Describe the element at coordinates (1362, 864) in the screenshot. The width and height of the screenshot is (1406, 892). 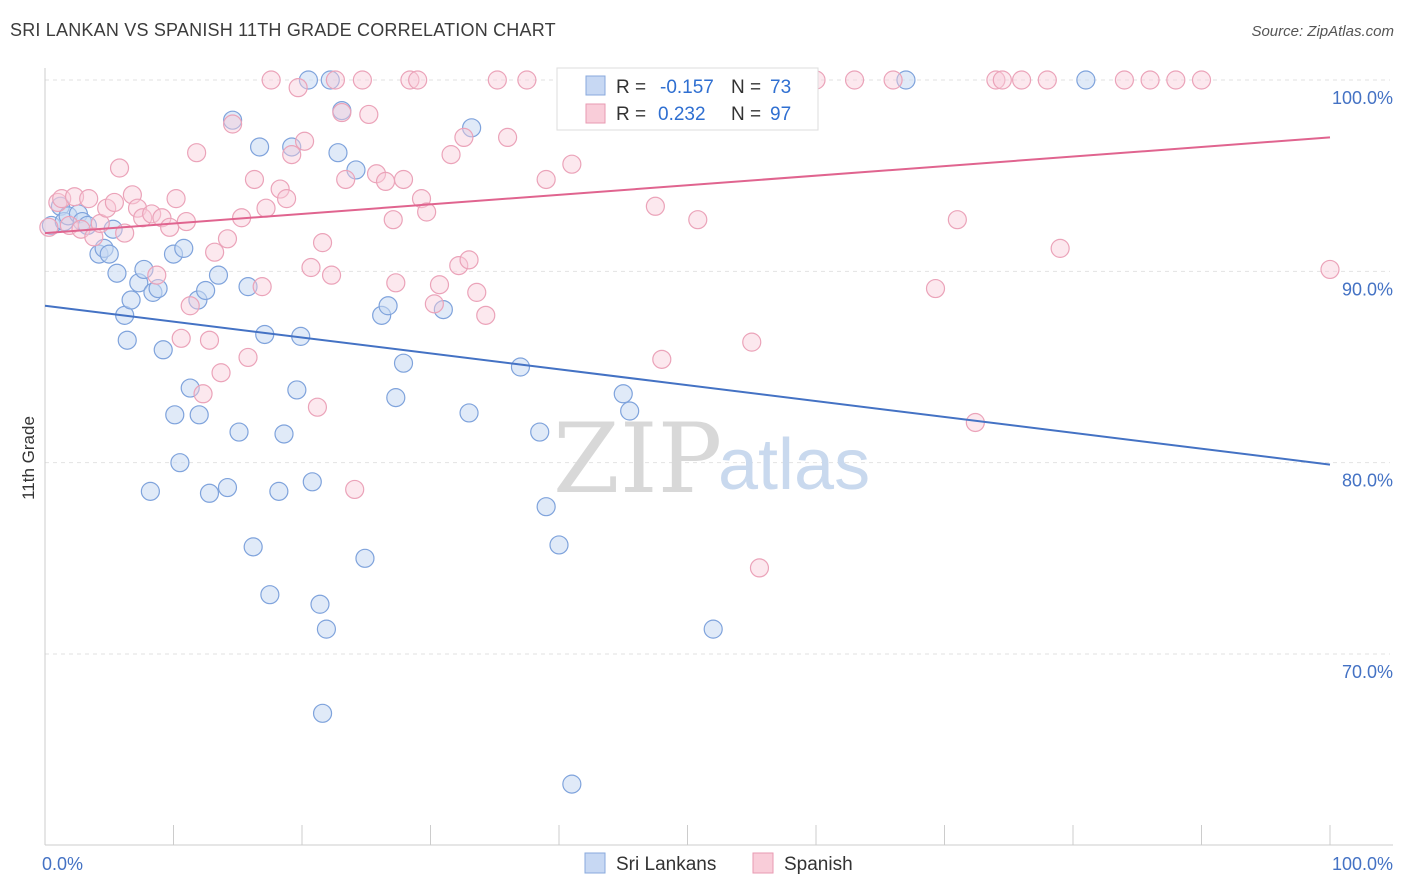
I see `x-tick-label-1: 100.0%` at that location.